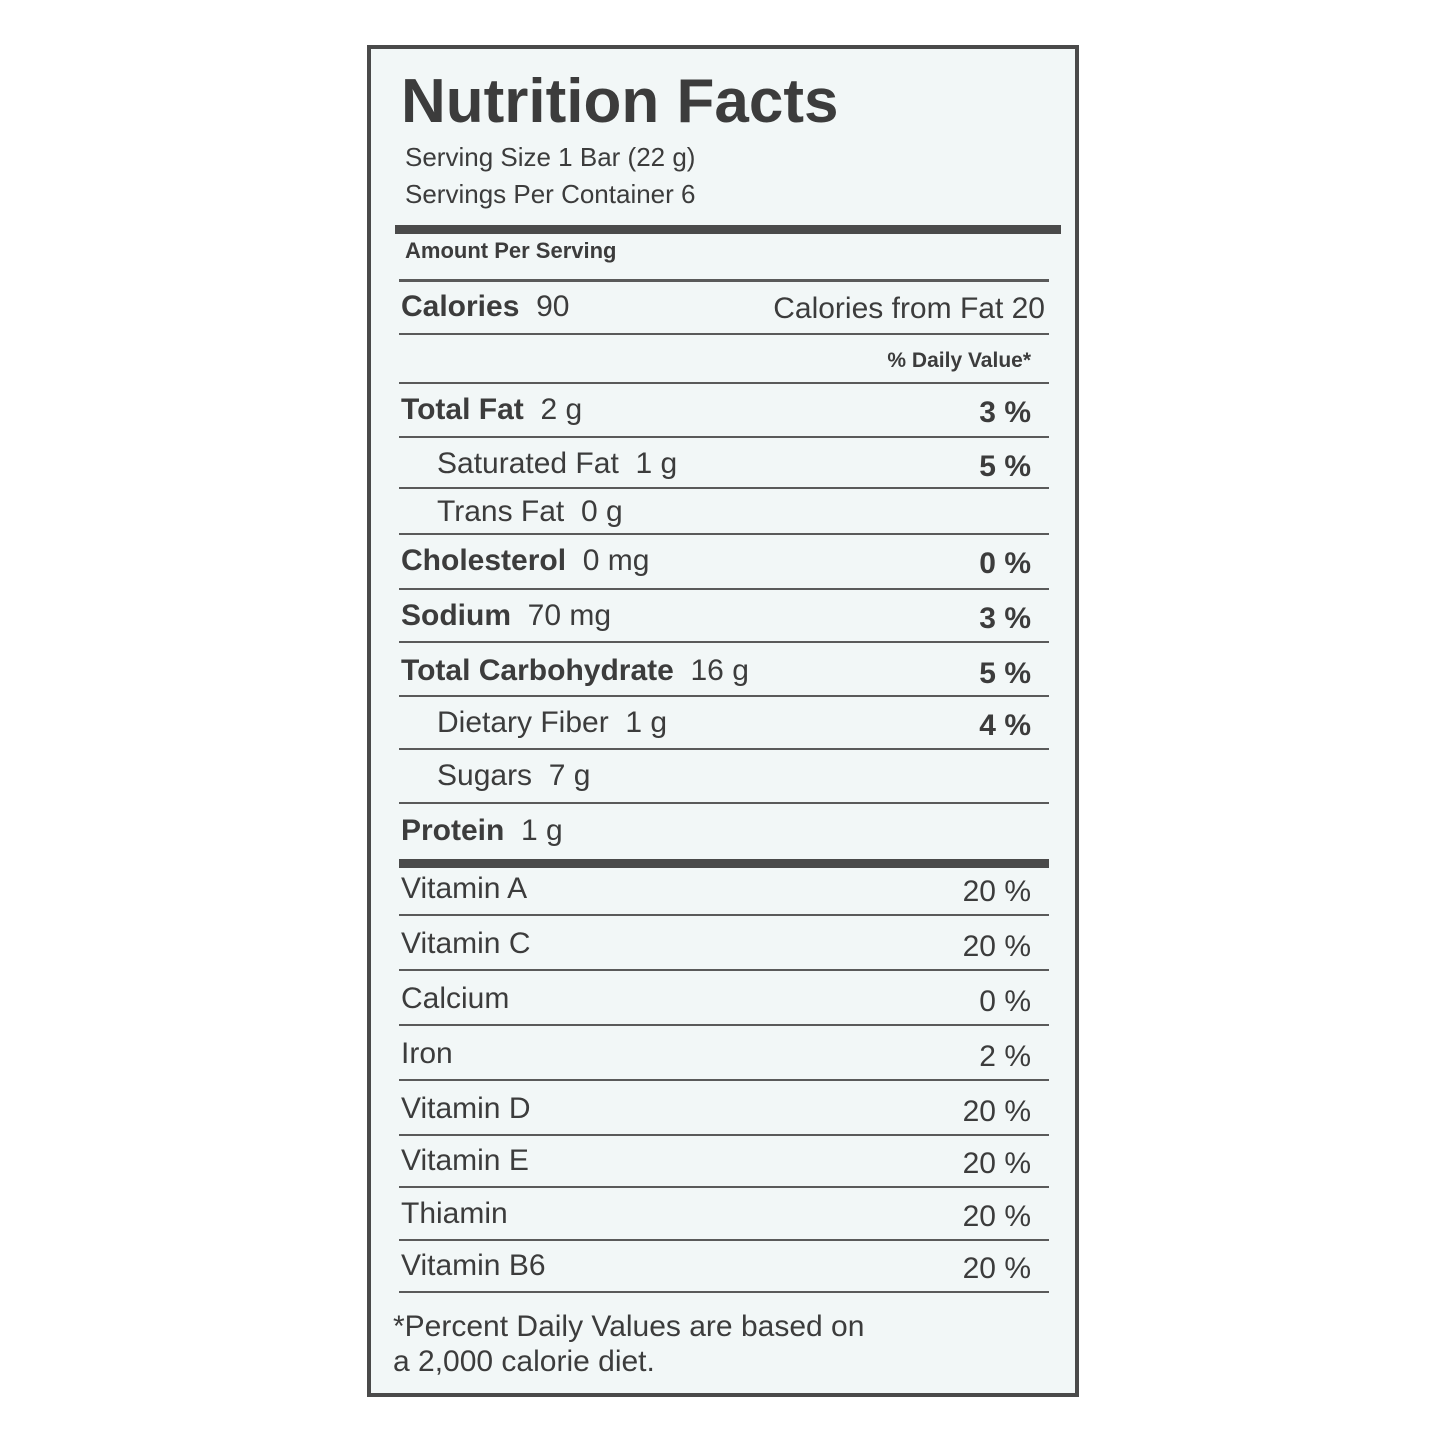 The width and height of the screenshot is (1445, 1445). I want to click on daily-value-header: % Daily Value*, so click(959, 360).